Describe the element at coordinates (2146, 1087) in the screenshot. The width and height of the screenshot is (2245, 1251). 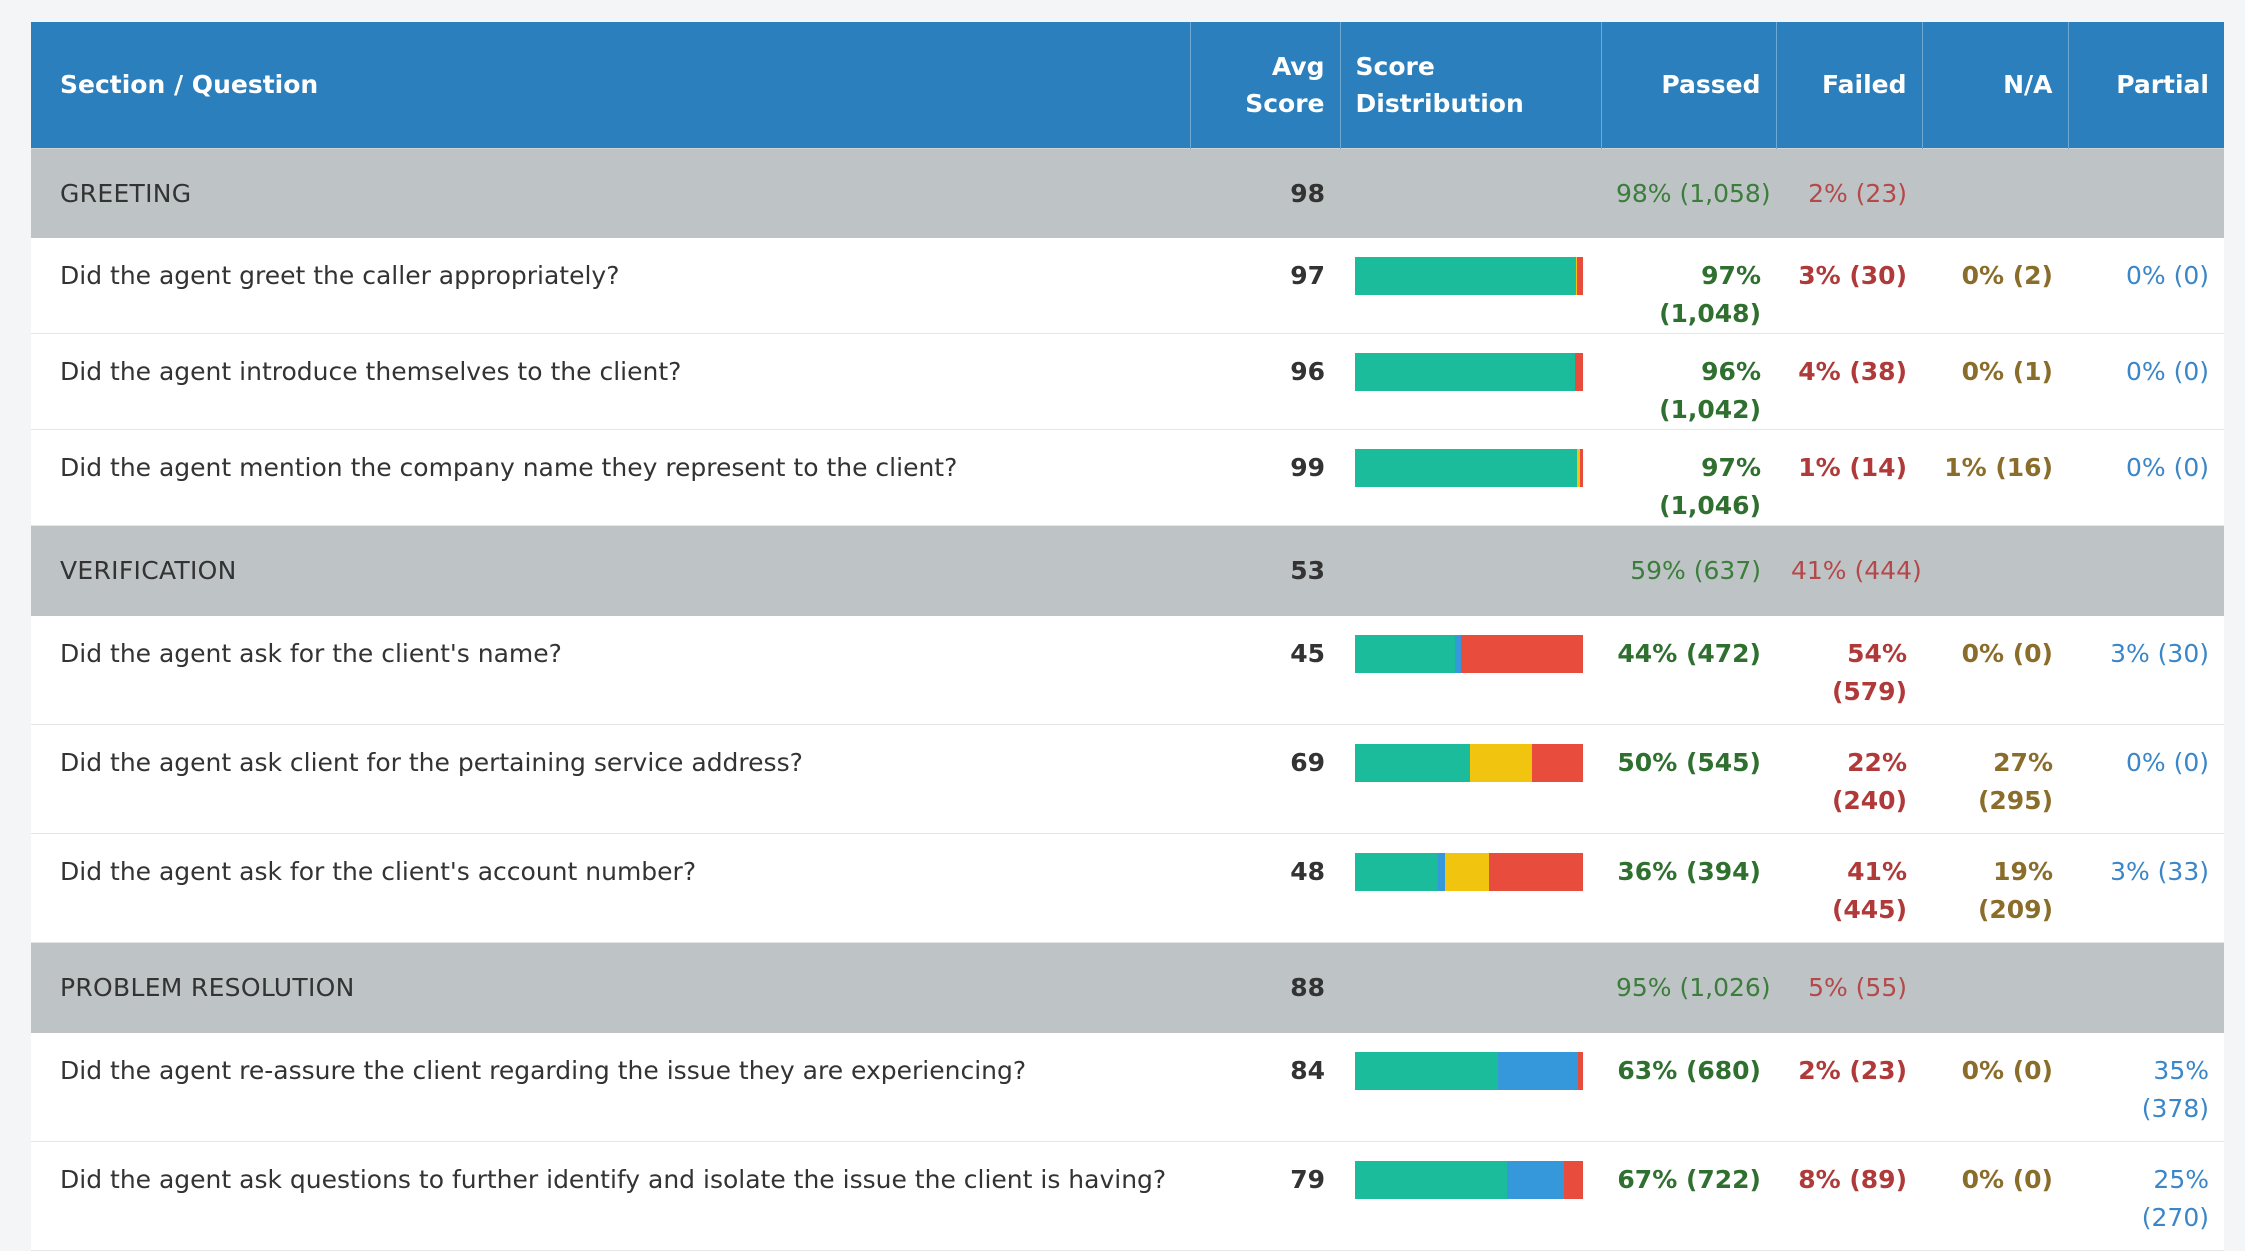
I see `question-partial: 35%(378)` at that location.